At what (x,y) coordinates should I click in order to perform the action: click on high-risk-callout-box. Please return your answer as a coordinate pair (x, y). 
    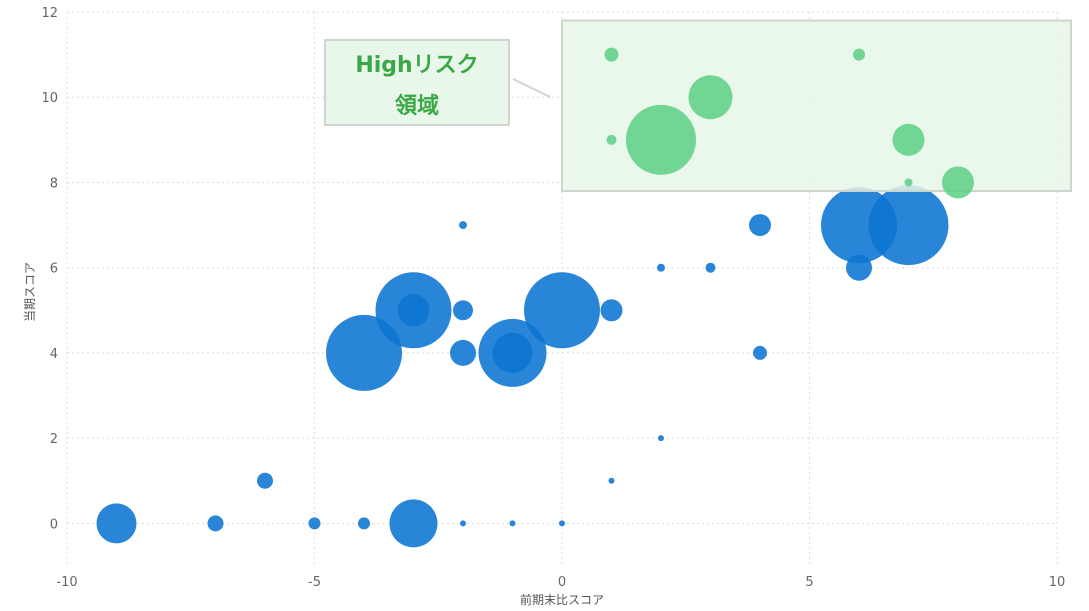
    Looking at the image, I should click on (417, 82).